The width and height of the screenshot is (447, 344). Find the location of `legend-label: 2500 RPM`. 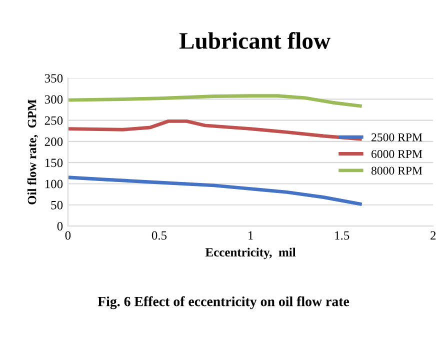

legend-label: 2500 RPM is located at coordinates (397, 137).